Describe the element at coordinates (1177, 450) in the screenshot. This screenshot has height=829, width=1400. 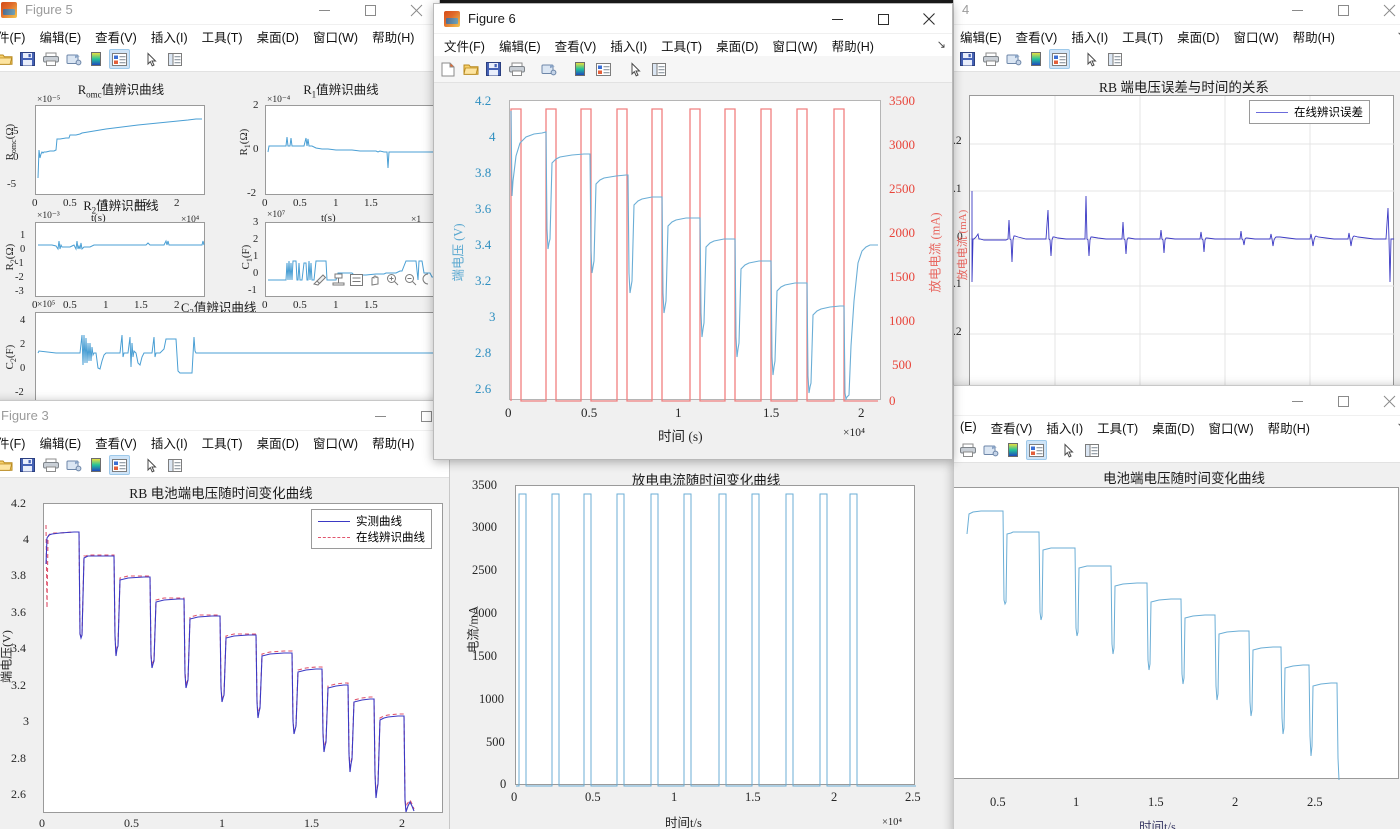
I see `figvolt-toolbar` at that location.